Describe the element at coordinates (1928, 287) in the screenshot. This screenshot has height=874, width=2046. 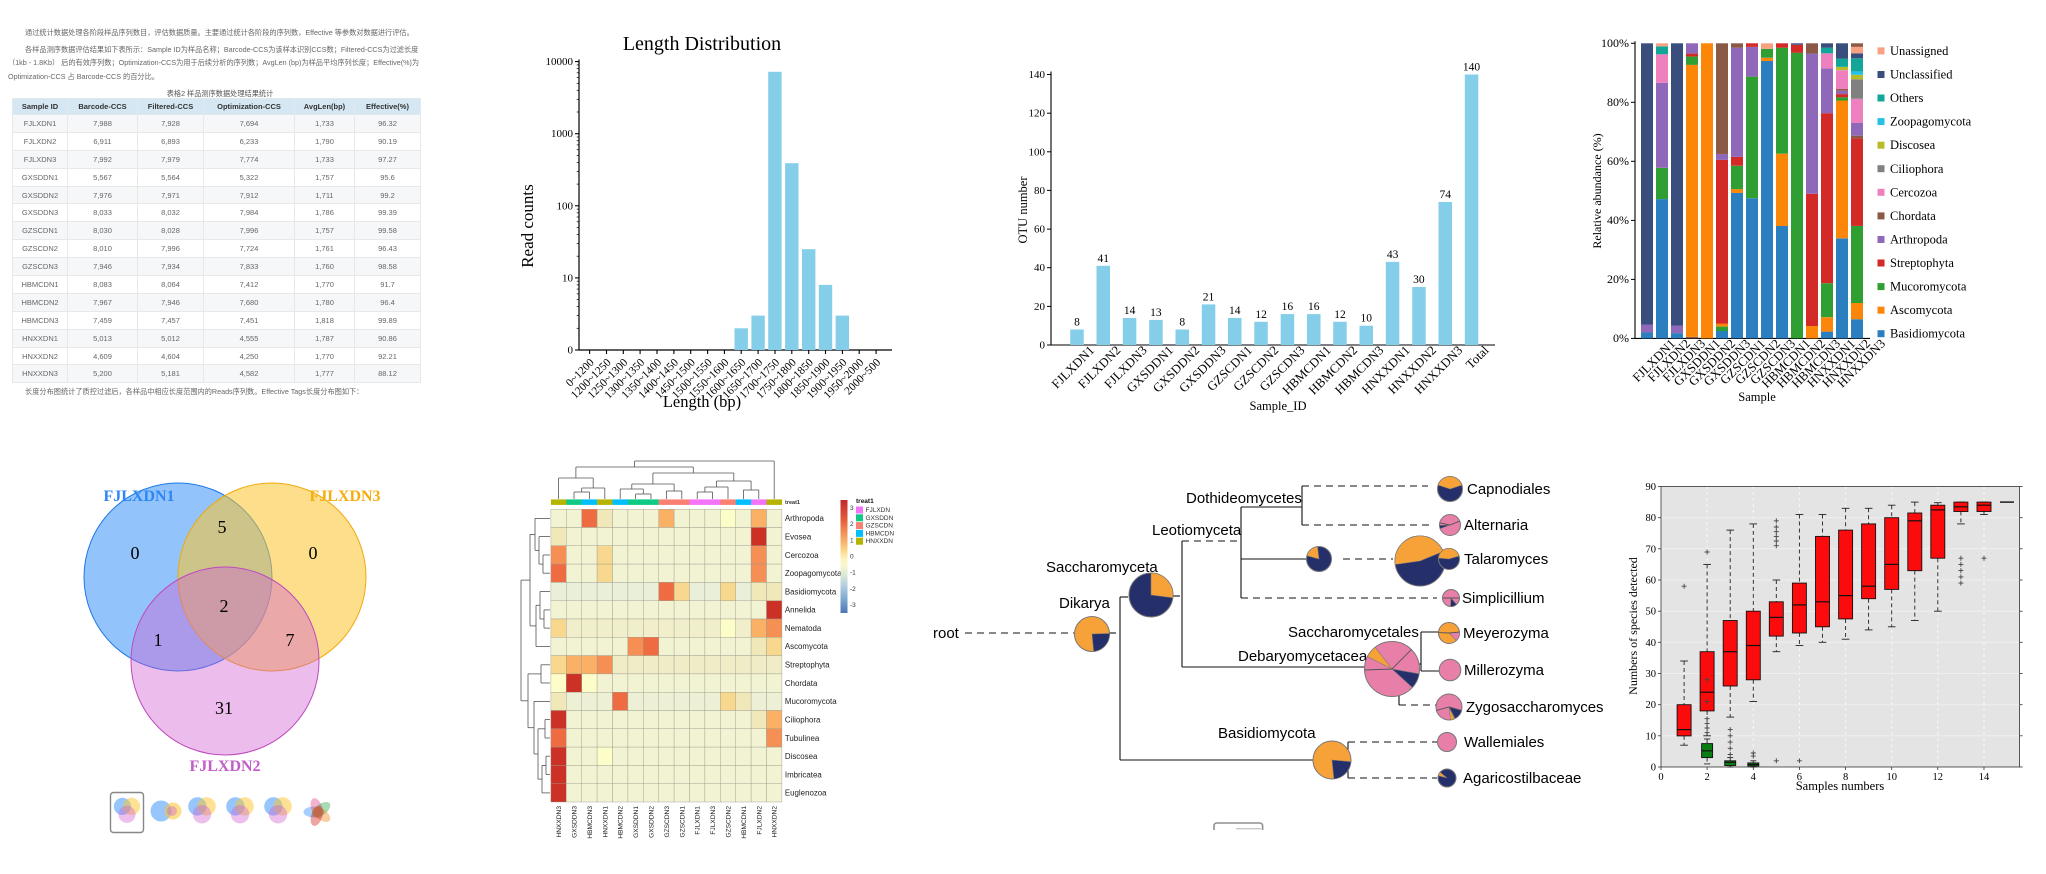
I see `svg-text: Mucoromycota` at that location.